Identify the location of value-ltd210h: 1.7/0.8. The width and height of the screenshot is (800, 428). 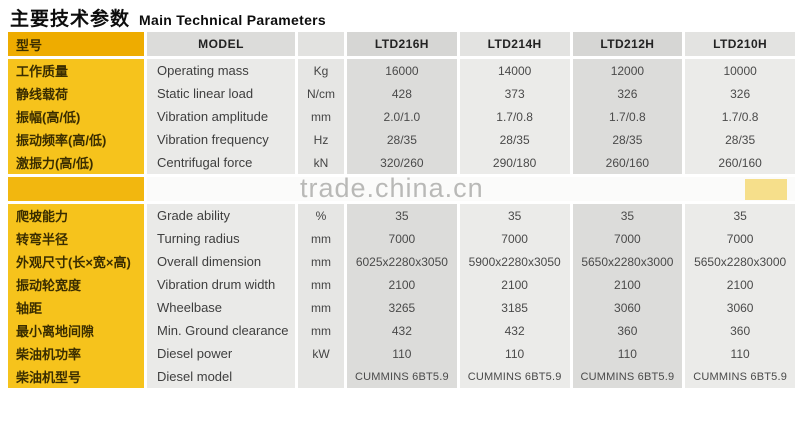
(740, 116).